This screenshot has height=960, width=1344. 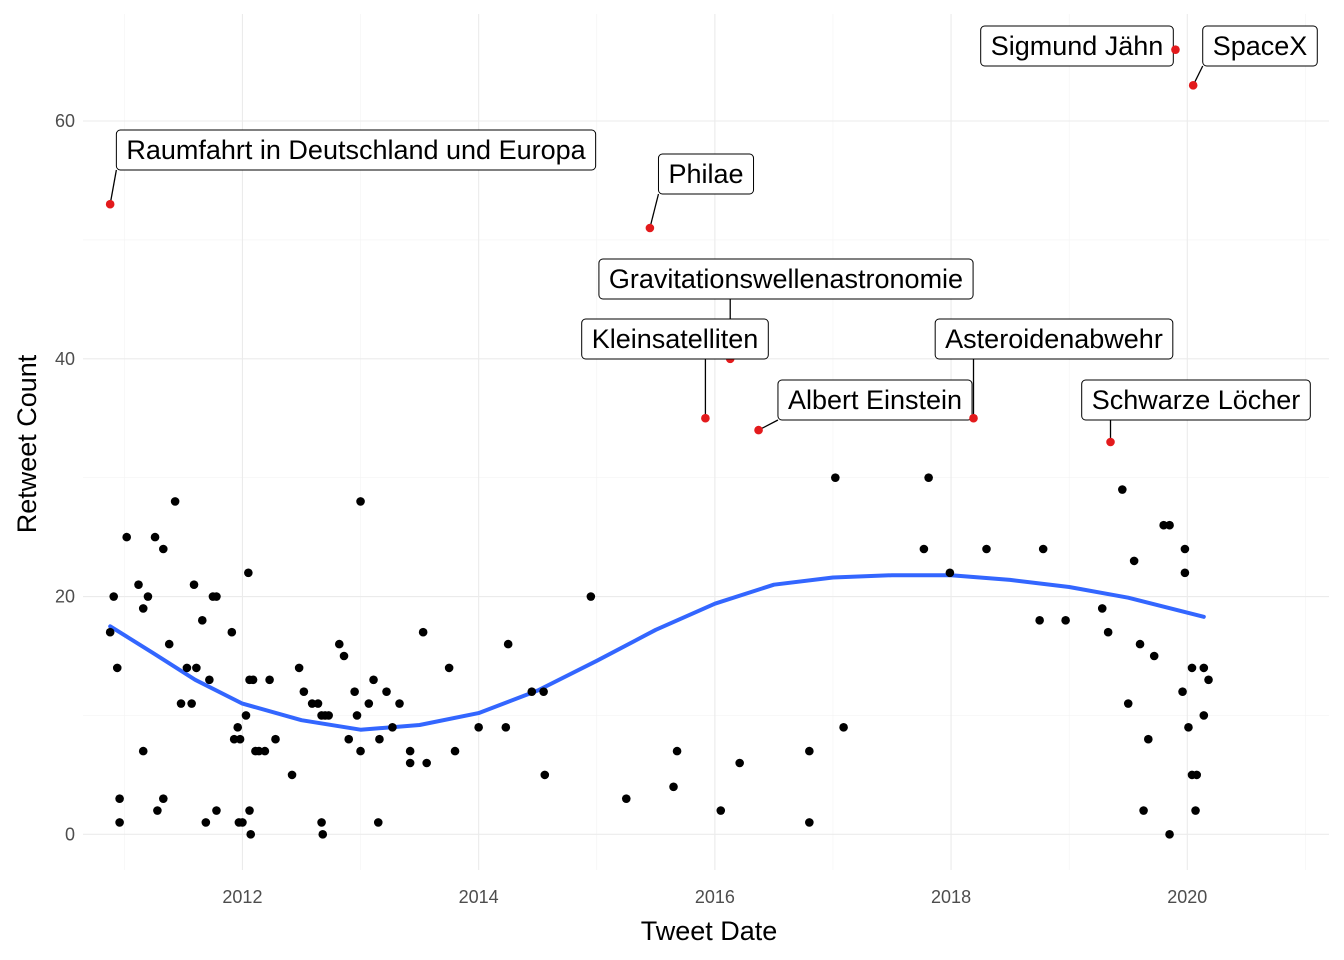 What do you see at coordinates (1196, 400) in the screenshot?
I see `highlight-label: Schwarze Löcher` at bounding box center [1196, 400].